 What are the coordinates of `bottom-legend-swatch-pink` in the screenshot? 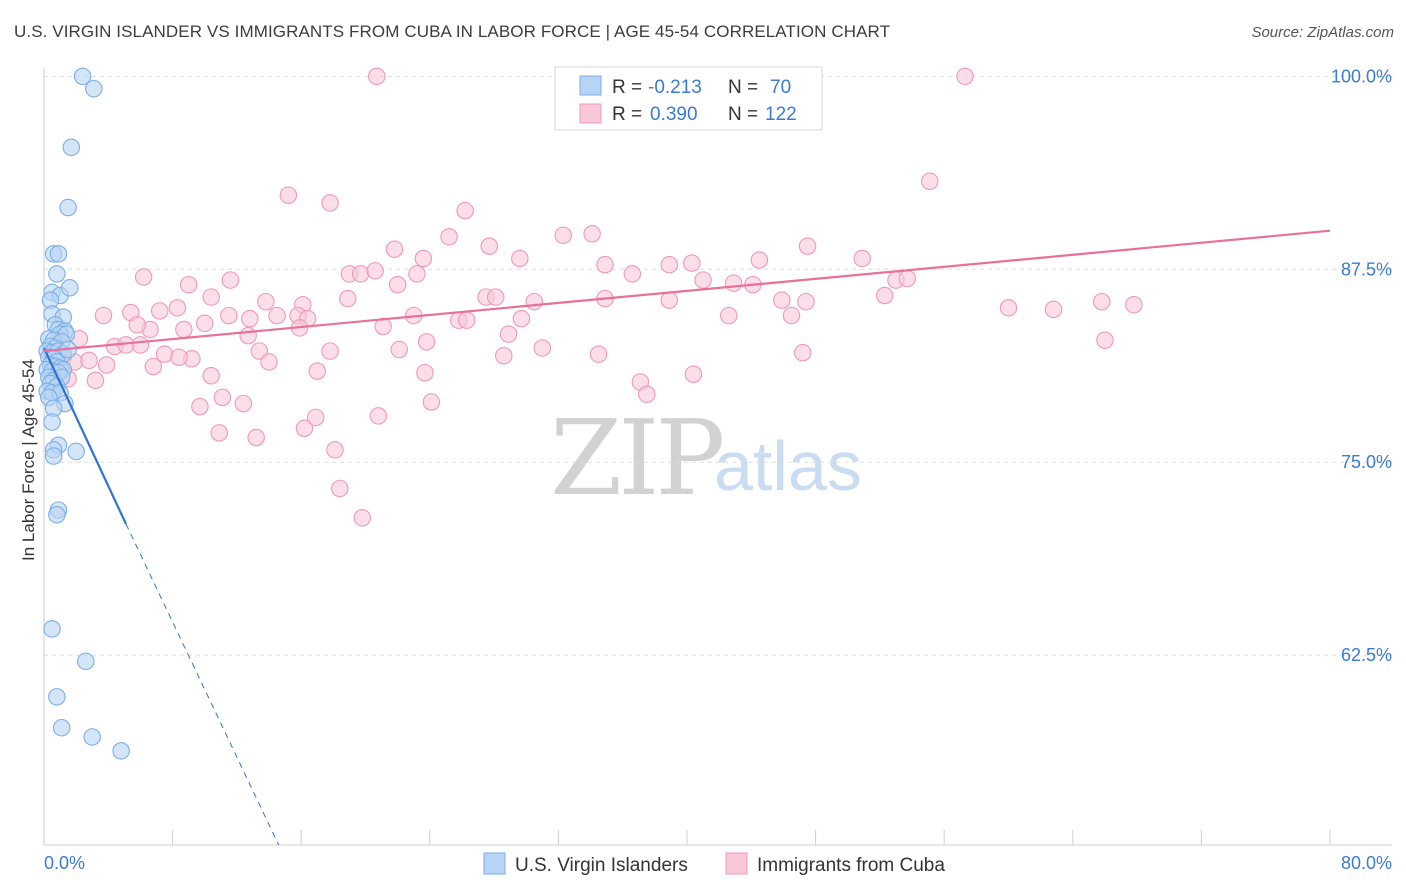 It's located at (736, 863).